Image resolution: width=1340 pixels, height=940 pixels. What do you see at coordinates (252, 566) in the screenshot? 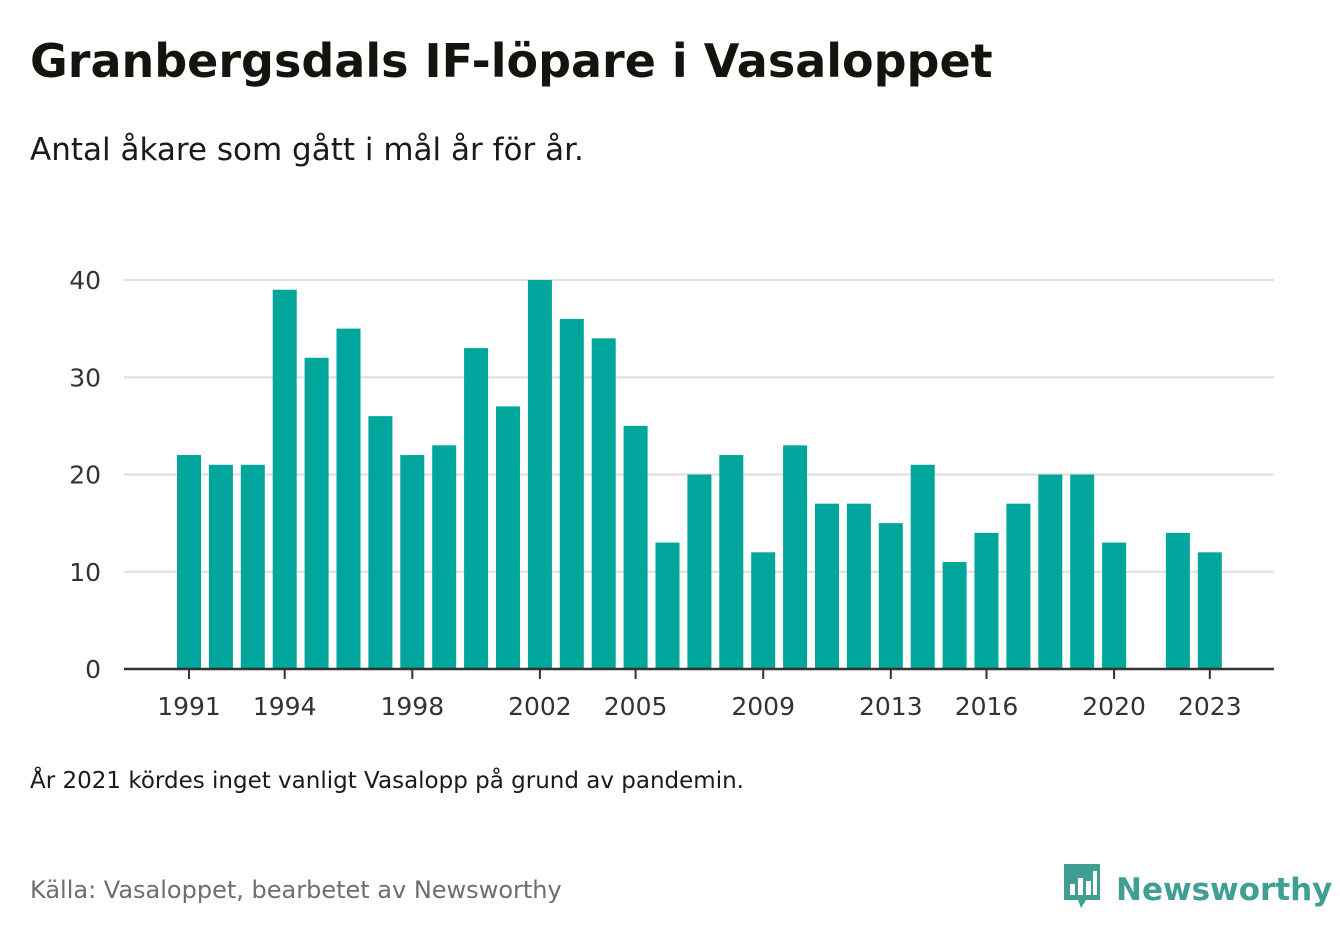
I see `bar-1993` at bounding box center [252, 566].